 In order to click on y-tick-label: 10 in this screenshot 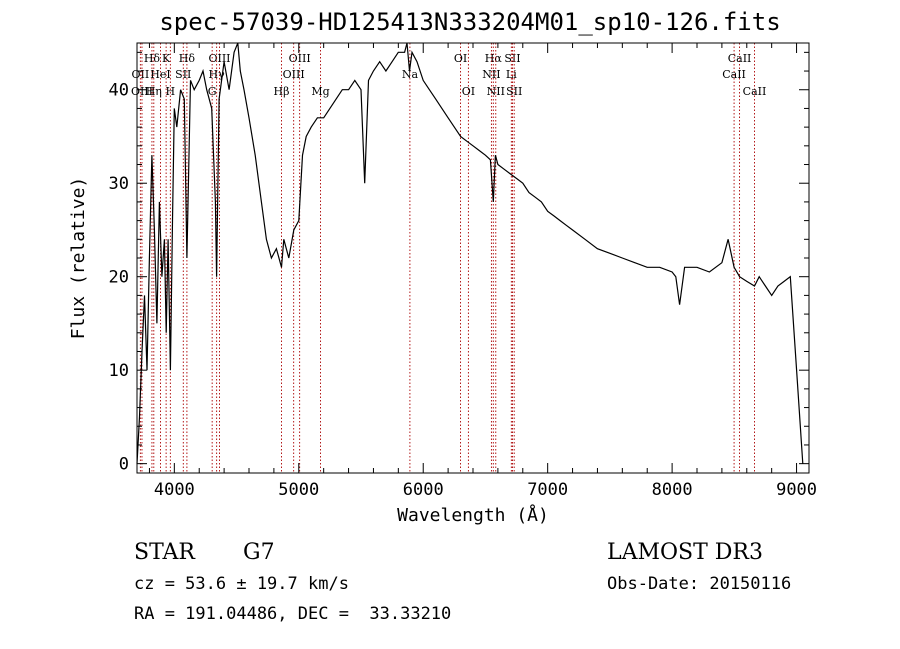, I will do `click(119, 371)`.